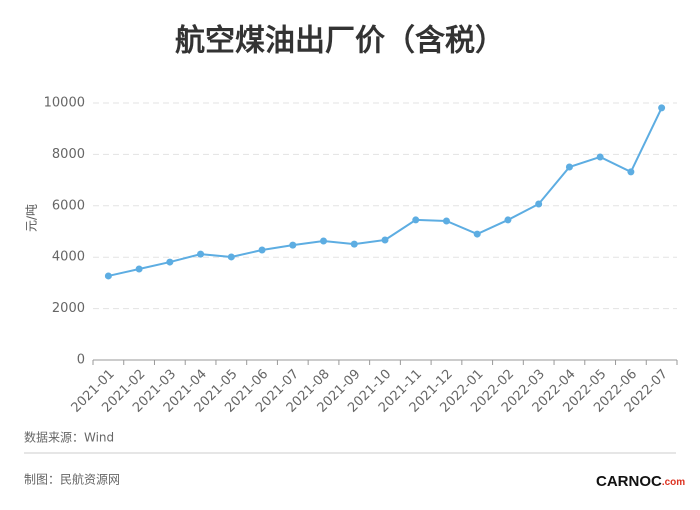  What do you see at coordinates (32, 218) in the screenshot?
I see `y-axis-label: 元/吨` at bounding box center [32, 218].